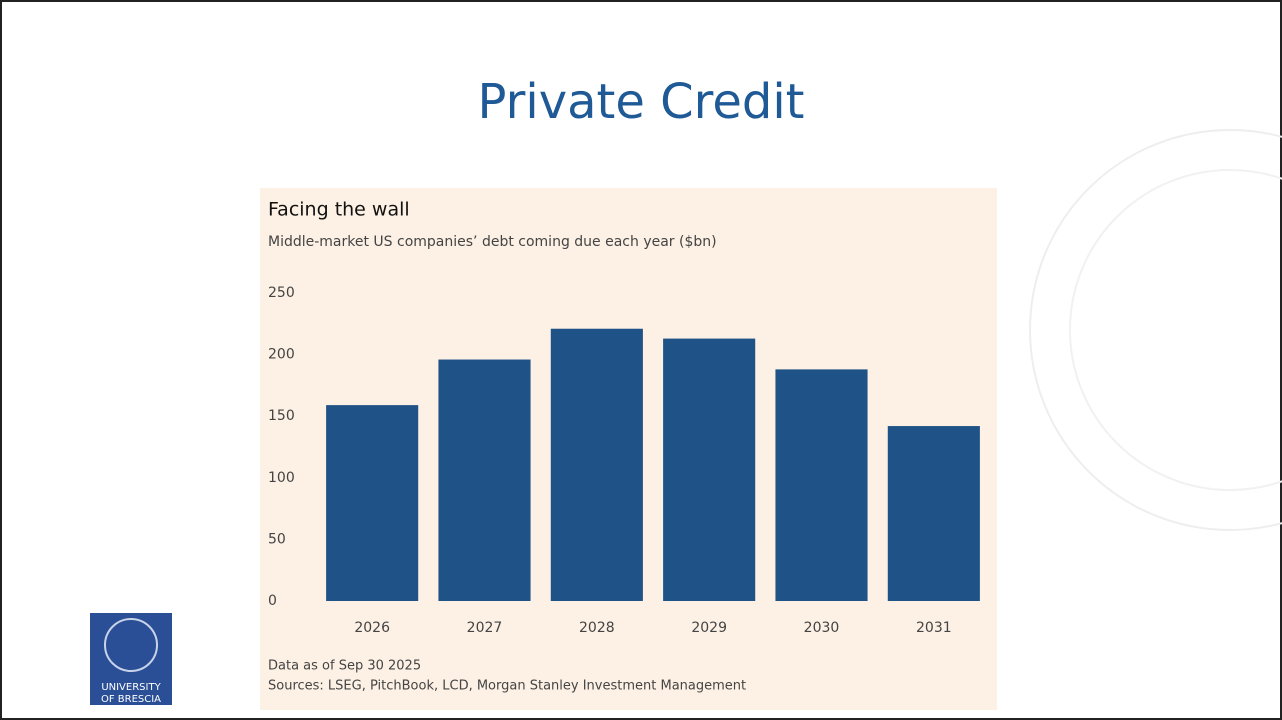 This screenshot has width=1282, height=720. Describe the element at coordinates (131, 645) in the screenshot. I see `logo-seal` at that location.